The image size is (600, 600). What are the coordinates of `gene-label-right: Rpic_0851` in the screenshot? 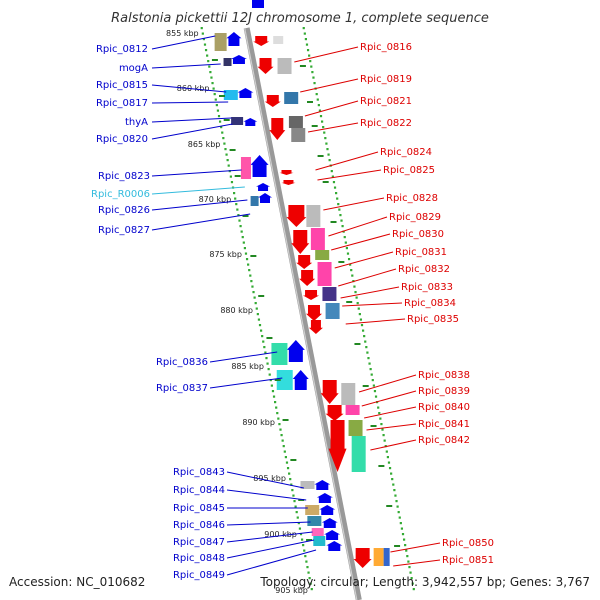 It's located at (468, 560).